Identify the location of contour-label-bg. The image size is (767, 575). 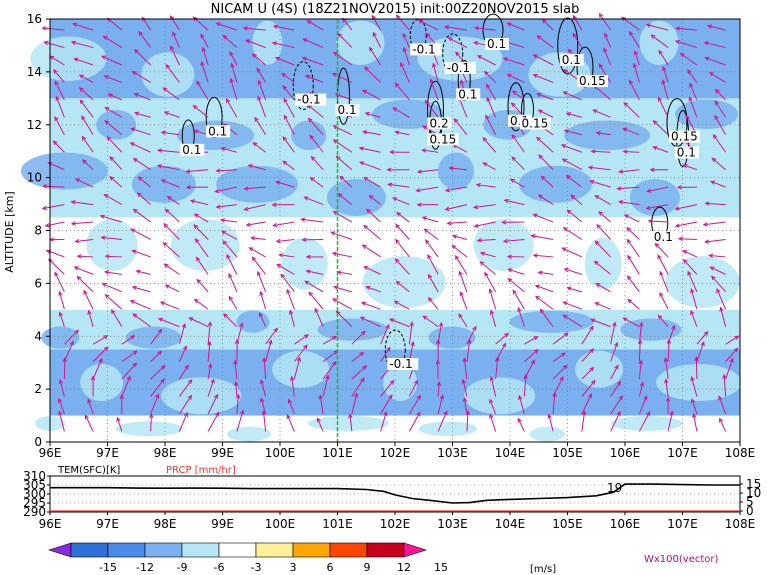
(497, 44).